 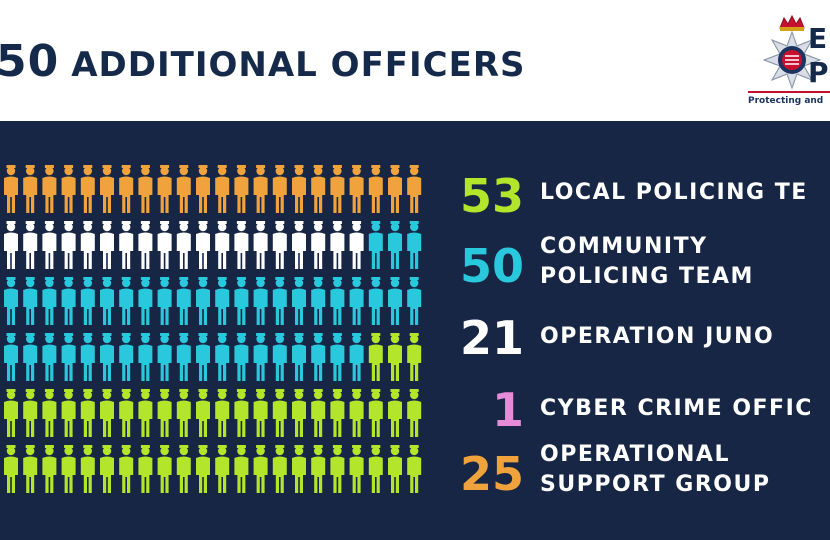 I want to click on legend-cyber-crime: 1 CYBER CRIME OFFIC, so click(x=415, y=413).